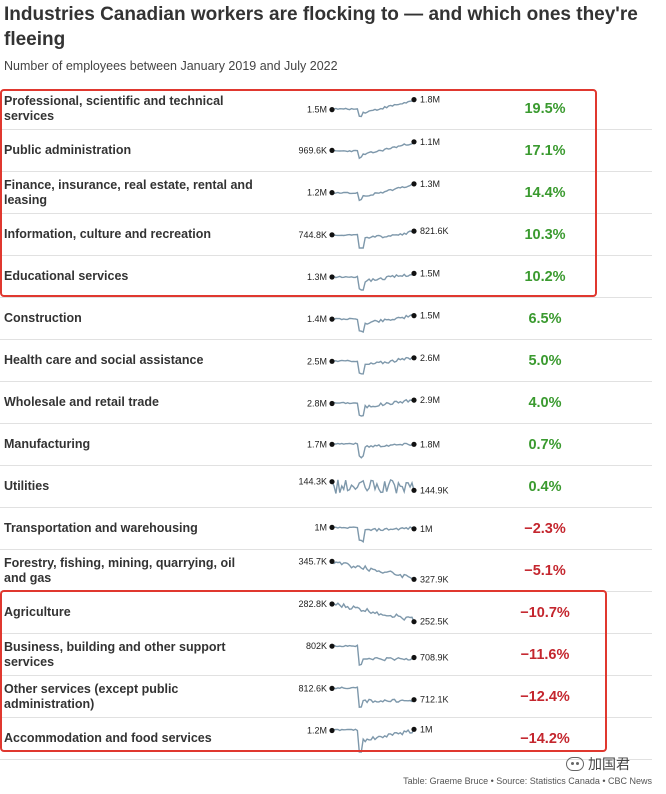 Image resolution: width=666 pixels, height=794 pixels. I want to click on percent-change: 0.7%, so click(545, 444).